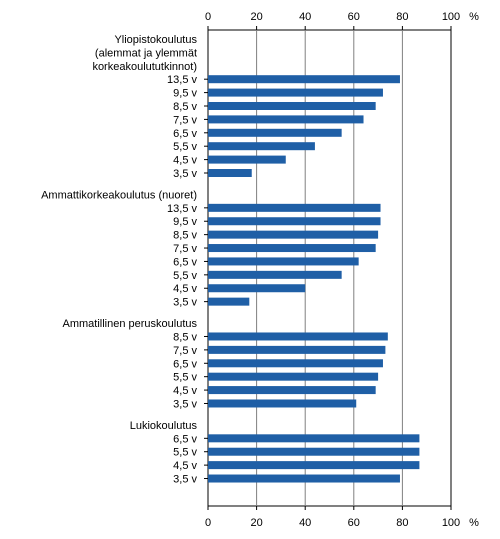 This screenshot has width=500, height=539. Describe the element at coordinates (164, 426) in the screenshot. I see `group-title: Lukiokoulutus` at that location.